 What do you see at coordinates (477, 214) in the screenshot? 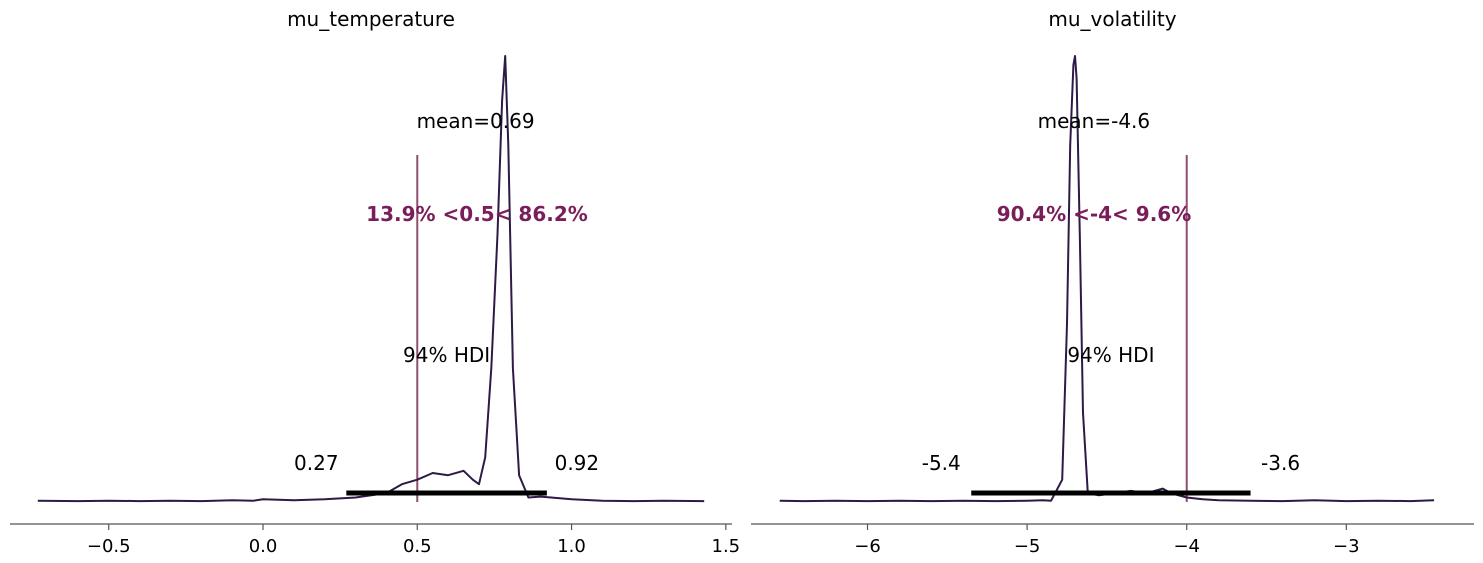
I see `reference-probability-label: 13.9% <0.5< 86.2%` at bounding box center [477, 214].